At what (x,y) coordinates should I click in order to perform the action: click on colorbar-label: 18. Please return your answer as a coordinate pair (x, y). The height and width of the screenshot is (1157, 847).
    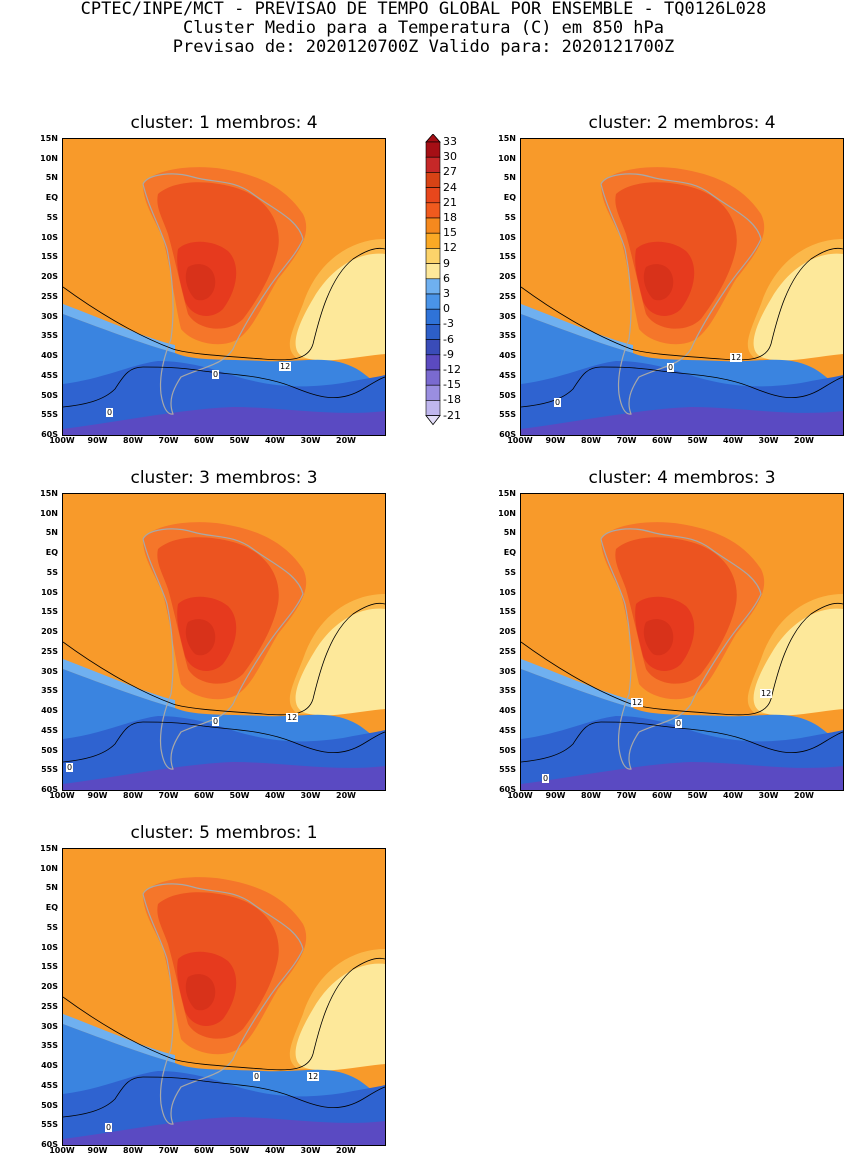
    Looking at the image, I should click on (450, 217).